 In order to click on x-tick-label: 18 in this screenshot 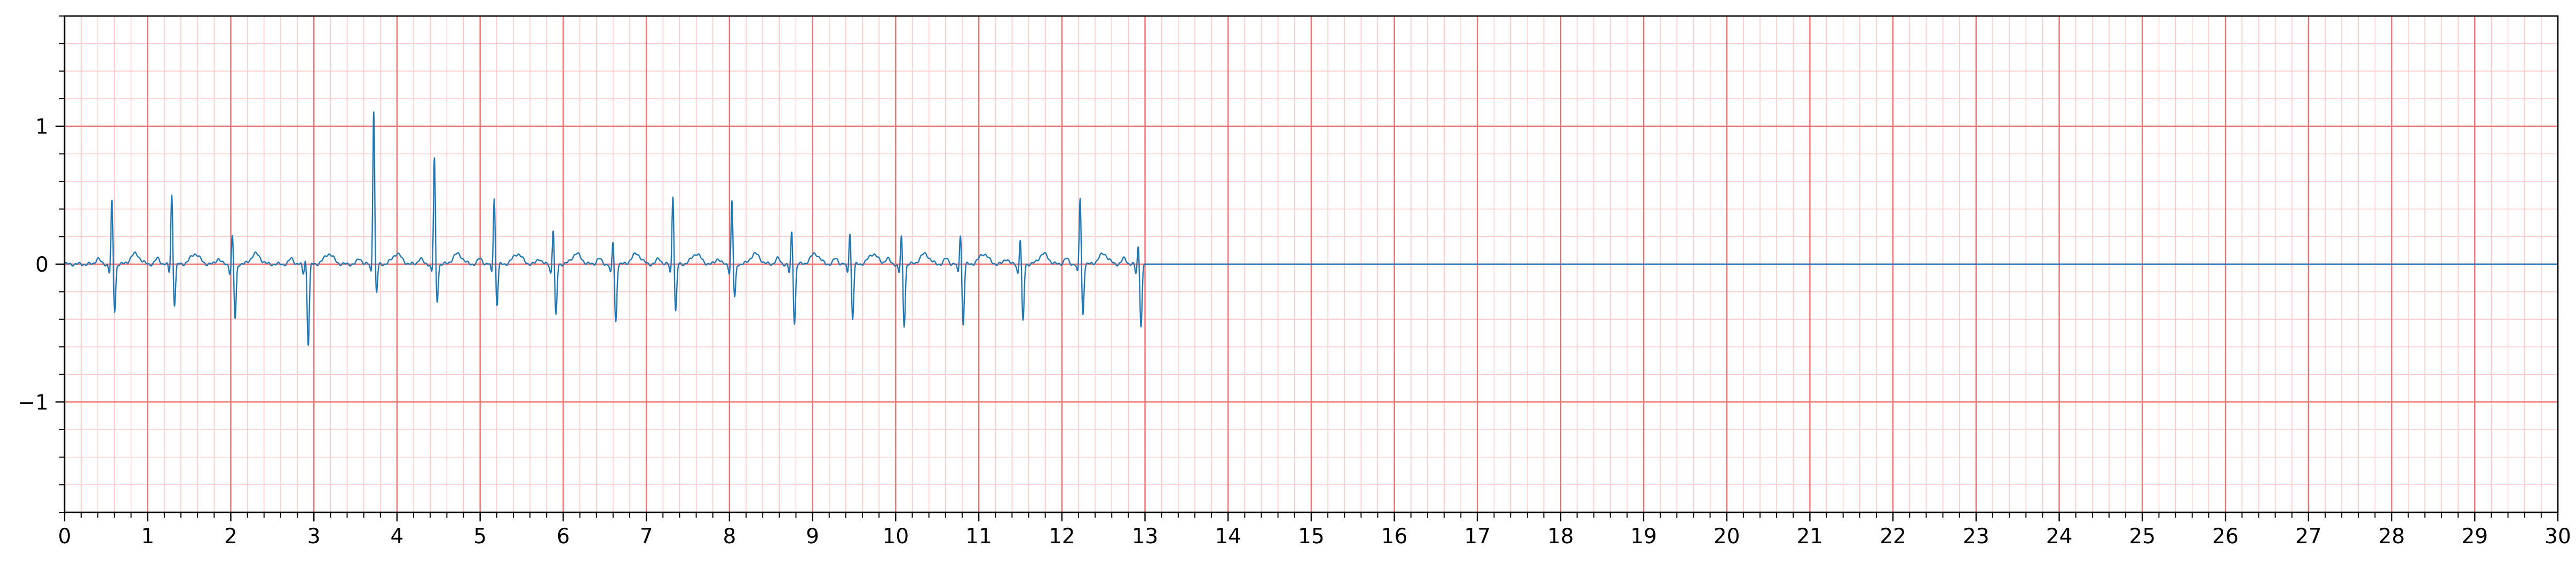, I will do `click(1560, 537)`.